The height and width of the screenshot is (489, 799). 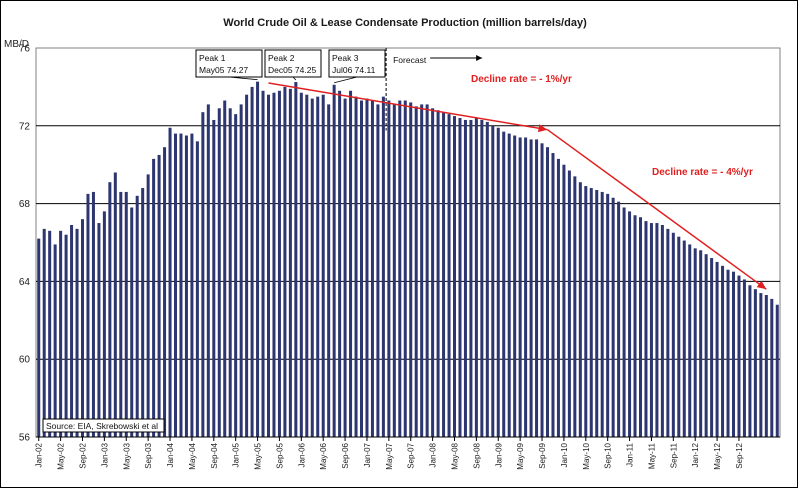 What do you see at coordinates (521, 79) in the screenshot?
I see `decline-rate-label-1: Decline rate = - 1%/yr` at bounding box center [521, 79].